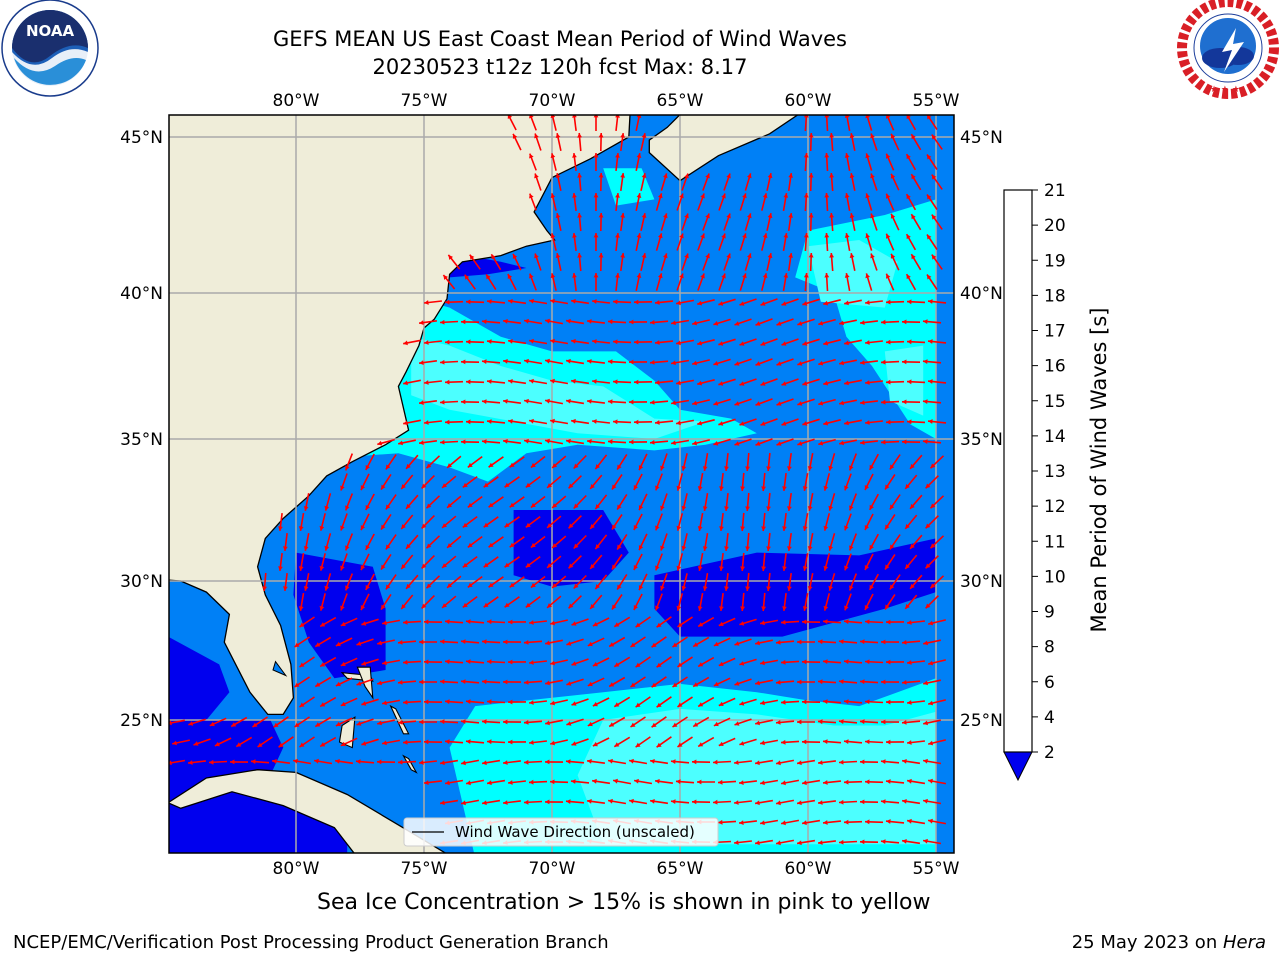 This screenshot has height=960, width=1280. I want to click on map-subtitle: 20230523 t12z 120h fcst Max: 8.17, so click(560, 67).